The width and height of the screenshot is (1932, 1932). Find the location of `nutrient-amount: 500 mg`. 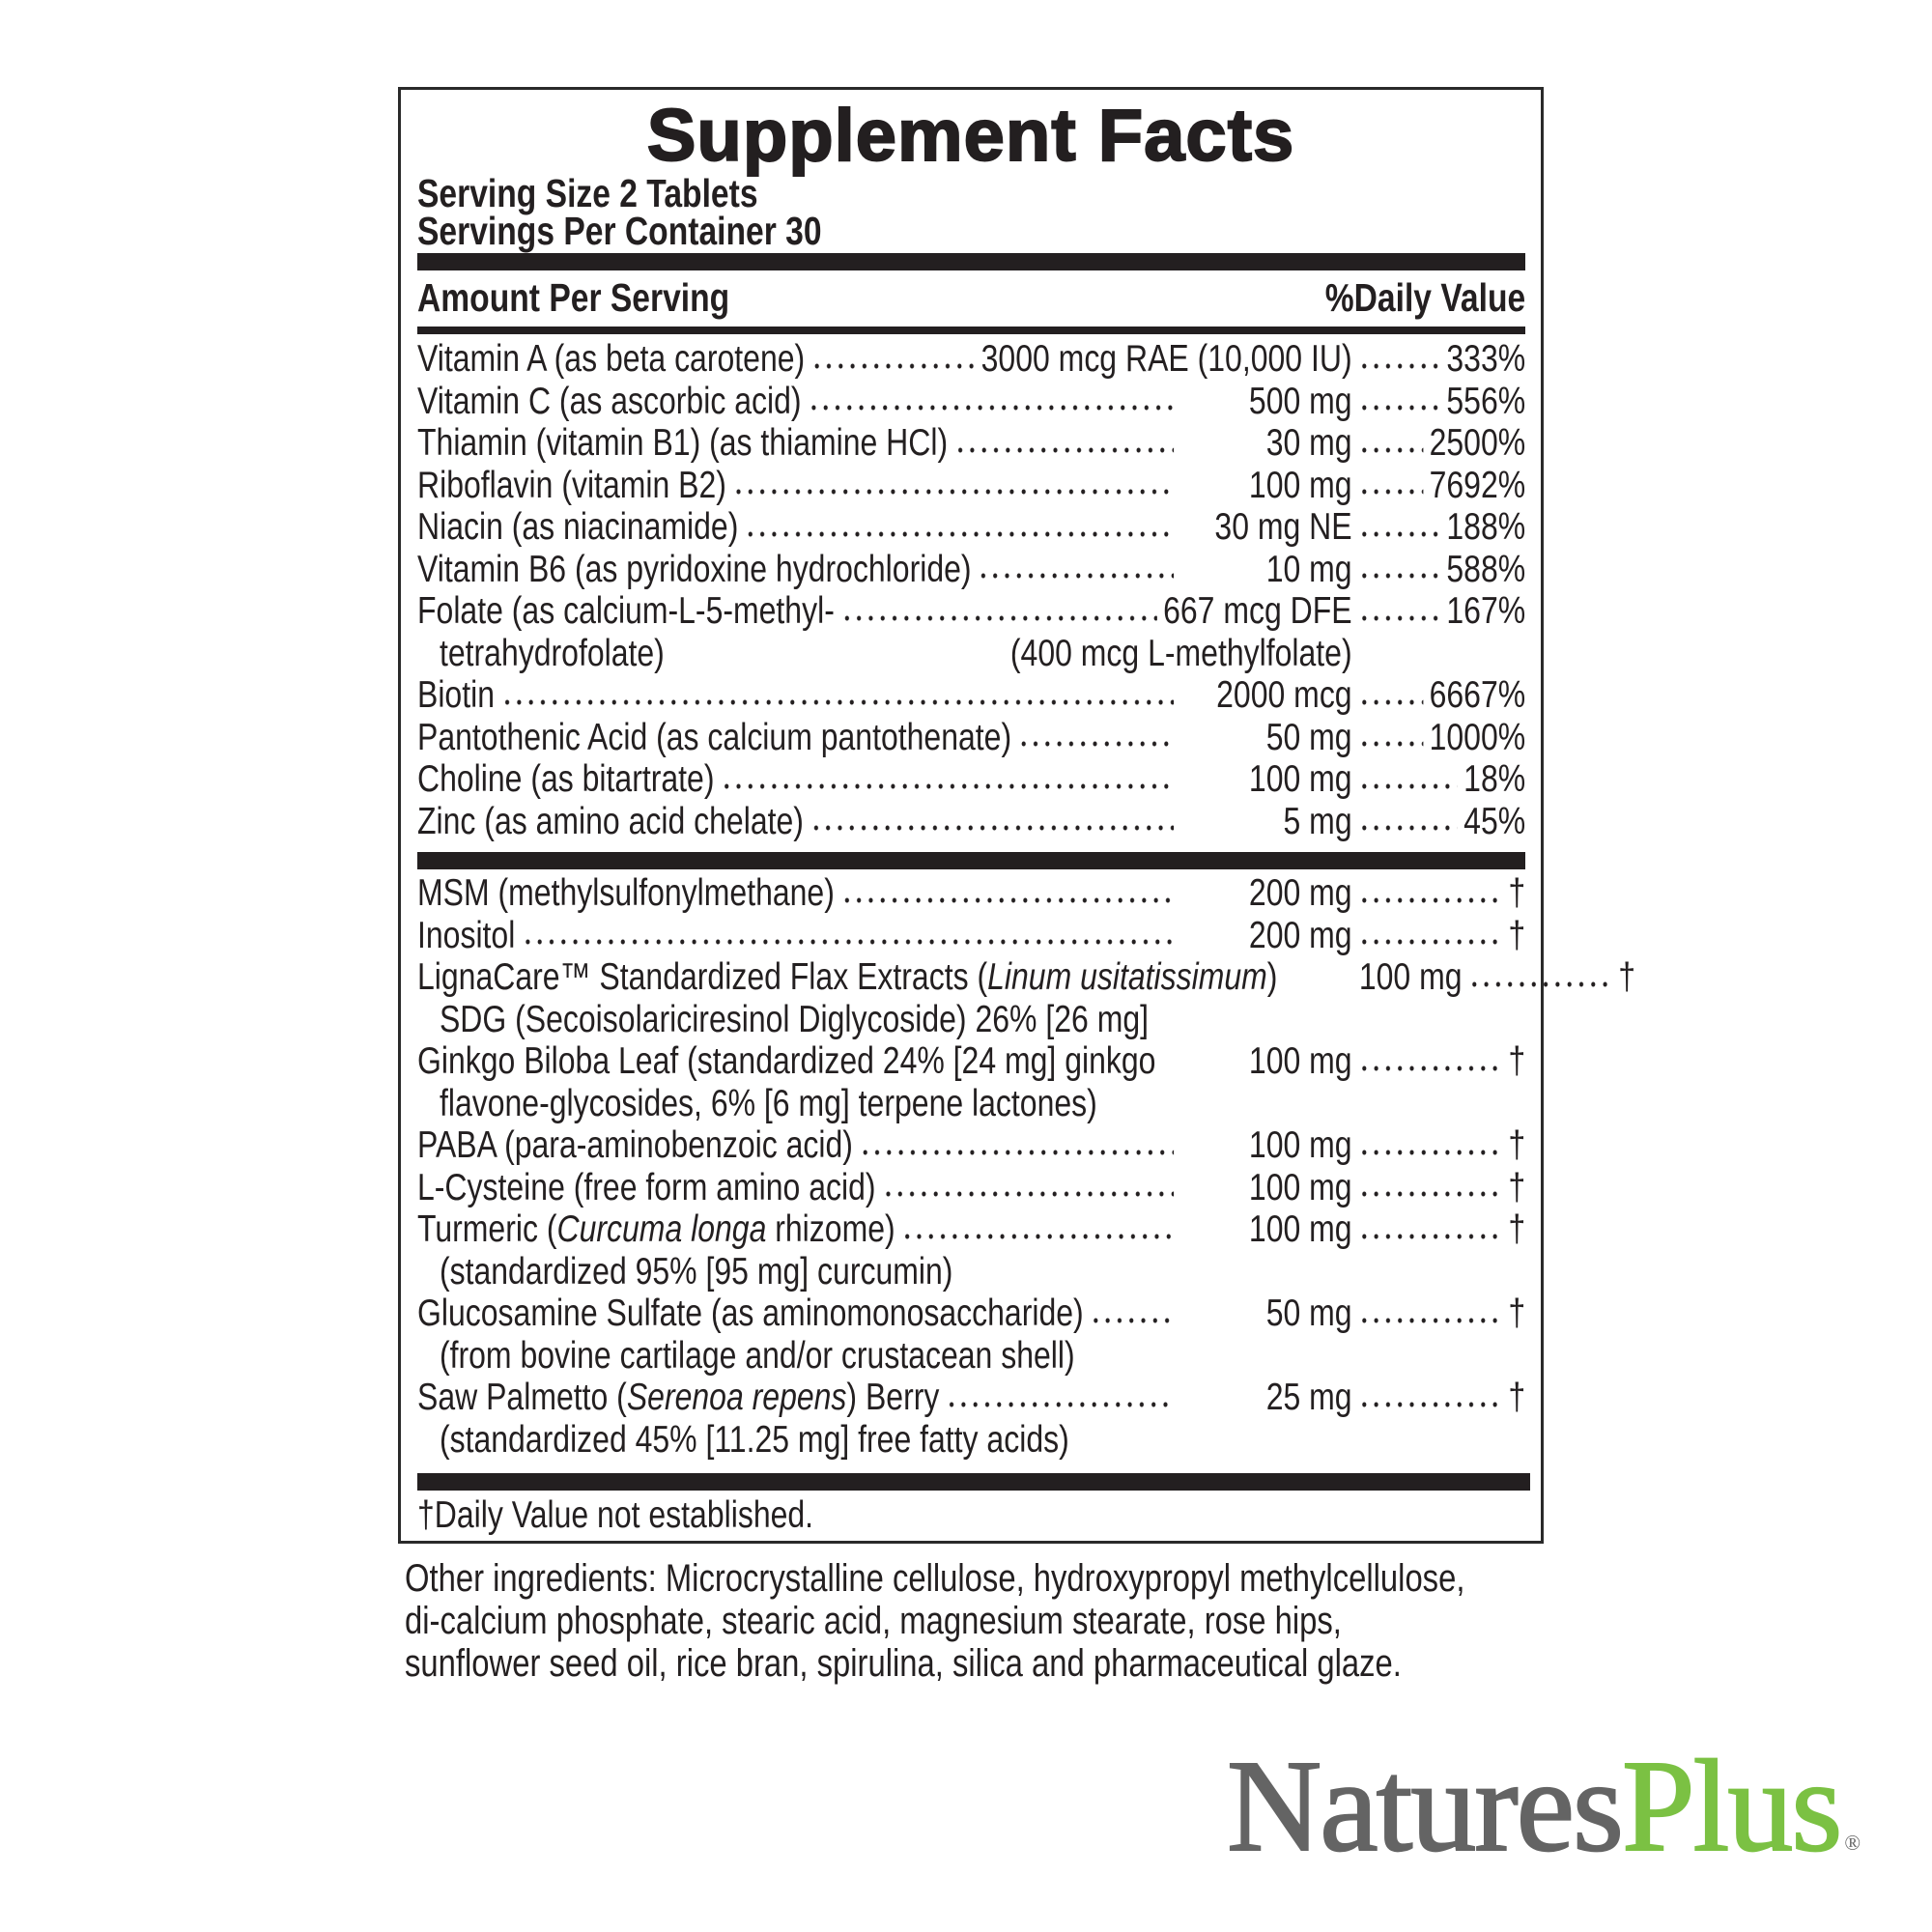

nutrient-amount: 500 mg is located at coordinates (1300, 401).